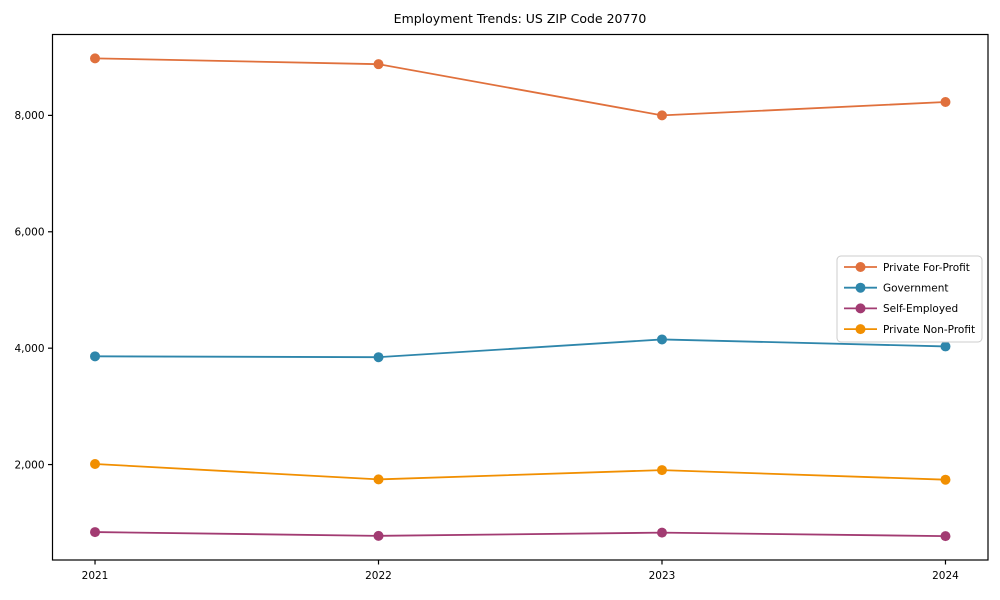  What do you see at coordinates (926, 268) in the screenshot?
I see `legend-label: Private For-Profit` at bounding box center [926, 268].